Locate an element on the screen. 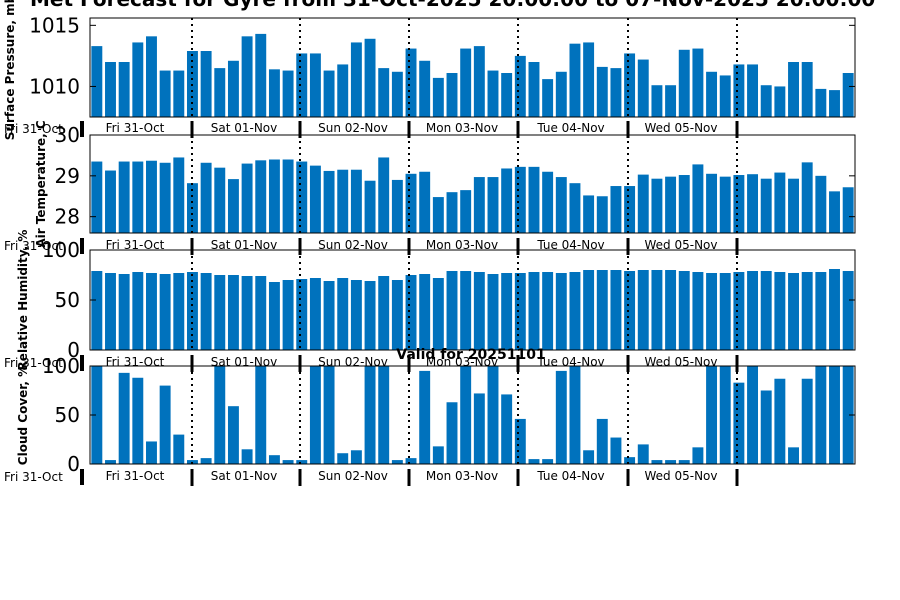 The image size is (900, 600). bars-surface-pressure-mb is located at coordinates (472, 75).